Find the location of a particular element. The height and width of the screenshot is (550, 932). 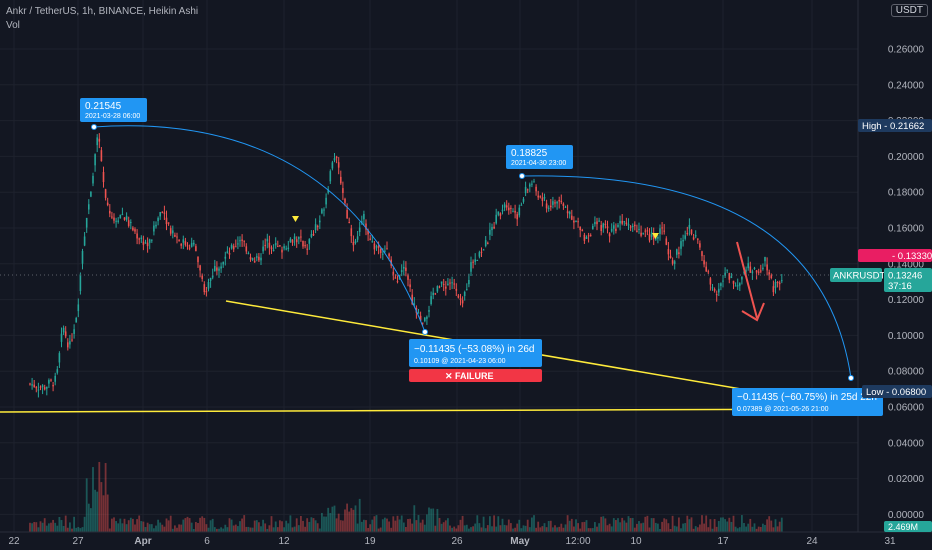

volume-indicator-title: Vol is located at coordinates (13, 25).